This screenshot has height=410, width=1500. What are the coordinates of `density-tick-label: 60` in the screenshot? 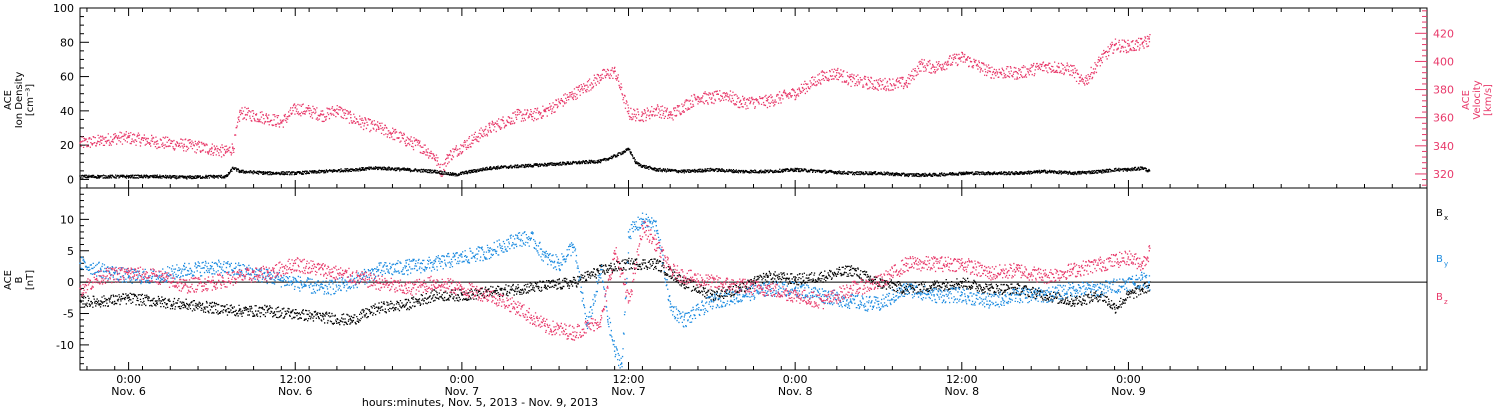 It's located at (67, 77).